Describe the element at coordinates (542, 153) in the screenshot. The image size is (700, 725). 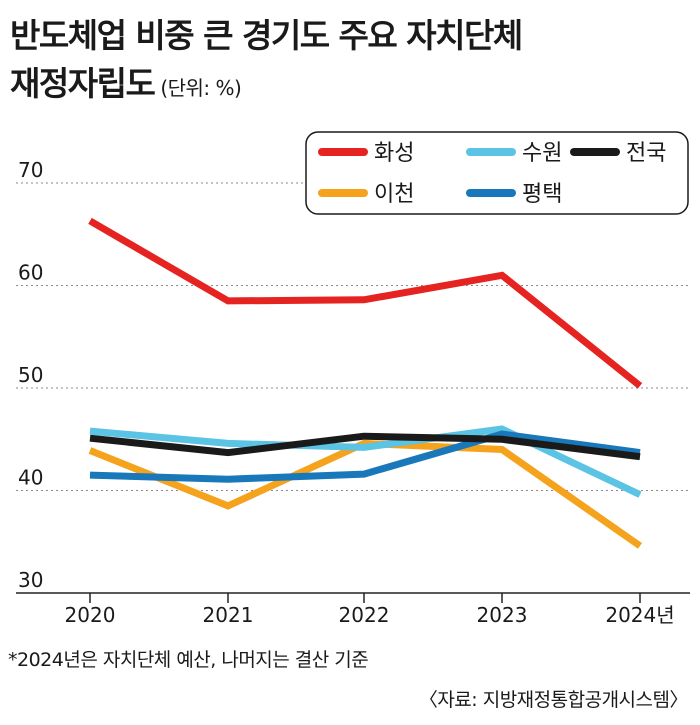
I see `legend-label-수원: 수원` at that location.